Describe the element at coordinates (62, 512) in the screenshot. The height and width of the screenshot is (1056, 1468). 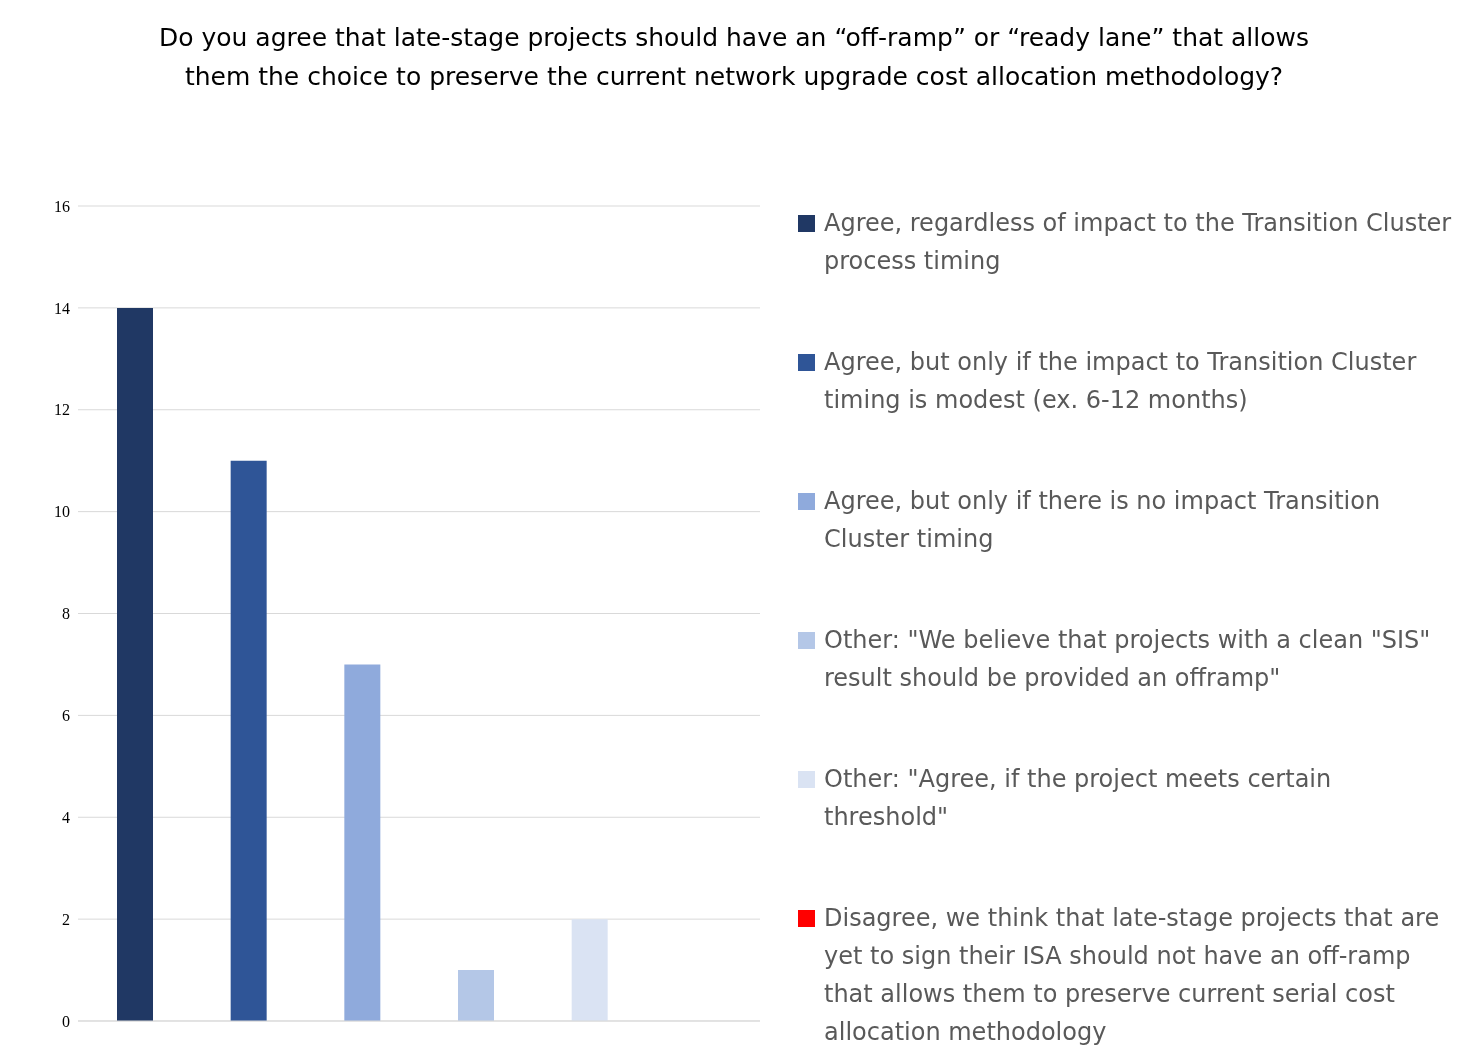
I see `y-tick-label: 10` at that location.